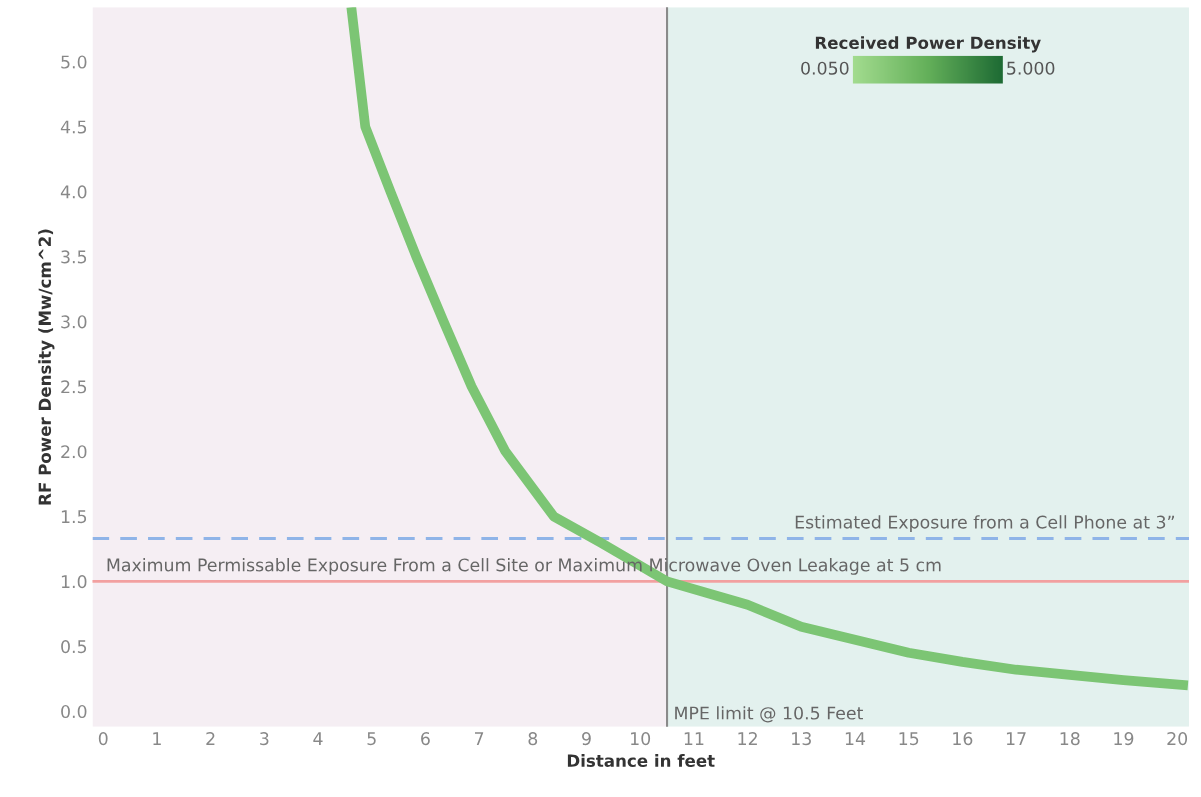 The width and height of the screenshot is (1201, 797). Describe the element at coordinates (264, 739) in the screenshot. I see `x-tick-label: 3` at that location.